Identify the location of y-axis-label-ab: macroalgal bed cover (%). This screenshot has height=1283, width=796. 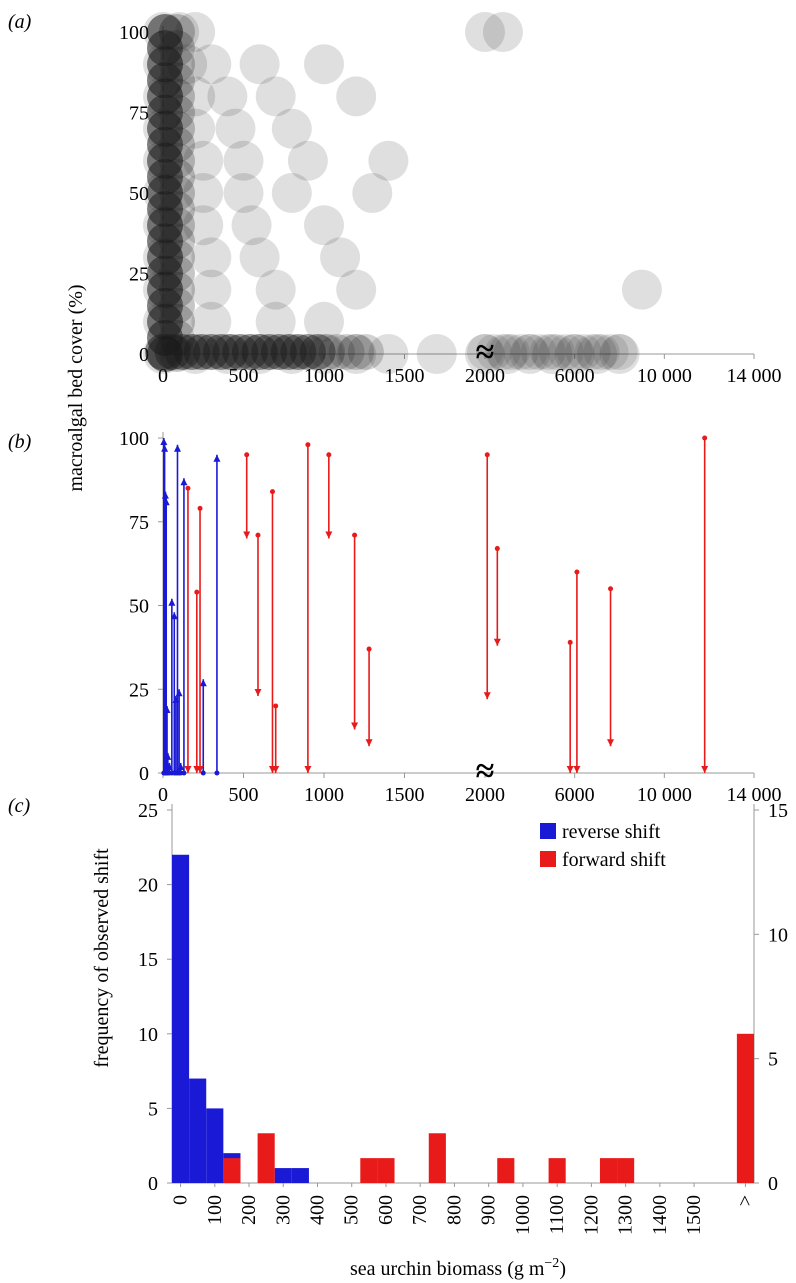
(76, 387).